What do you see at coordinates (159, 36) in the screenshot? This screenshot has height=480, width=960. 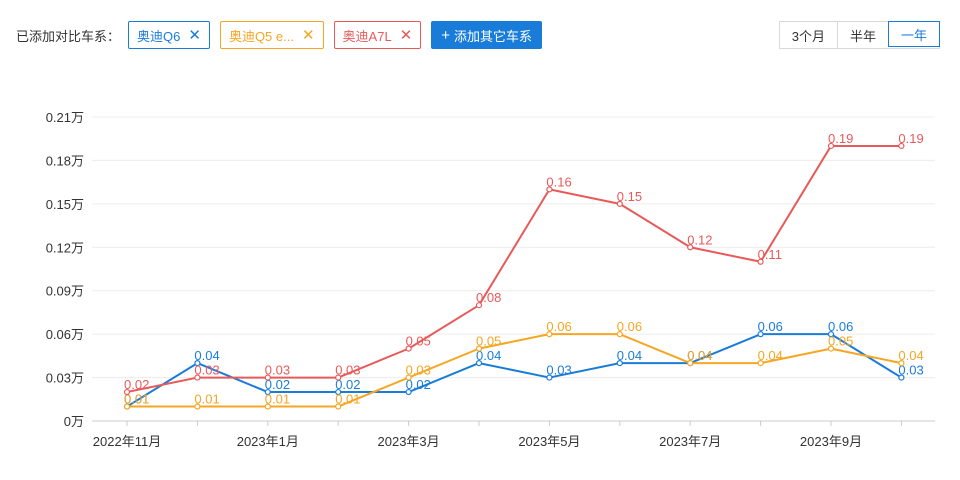 I see `series-chip-label: 奥迪Q6` at bounding box center [159, 36].